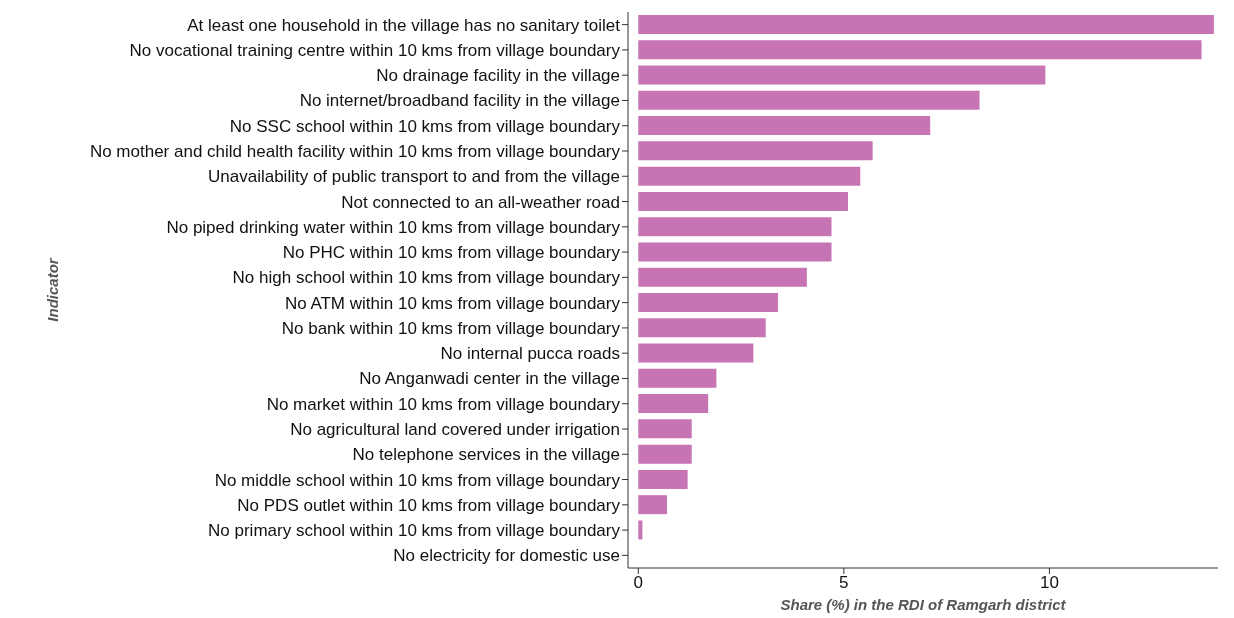  Describe the element at coordinates (638, 583) in the screenshot. I see `x-tick-label: 0` at that location.